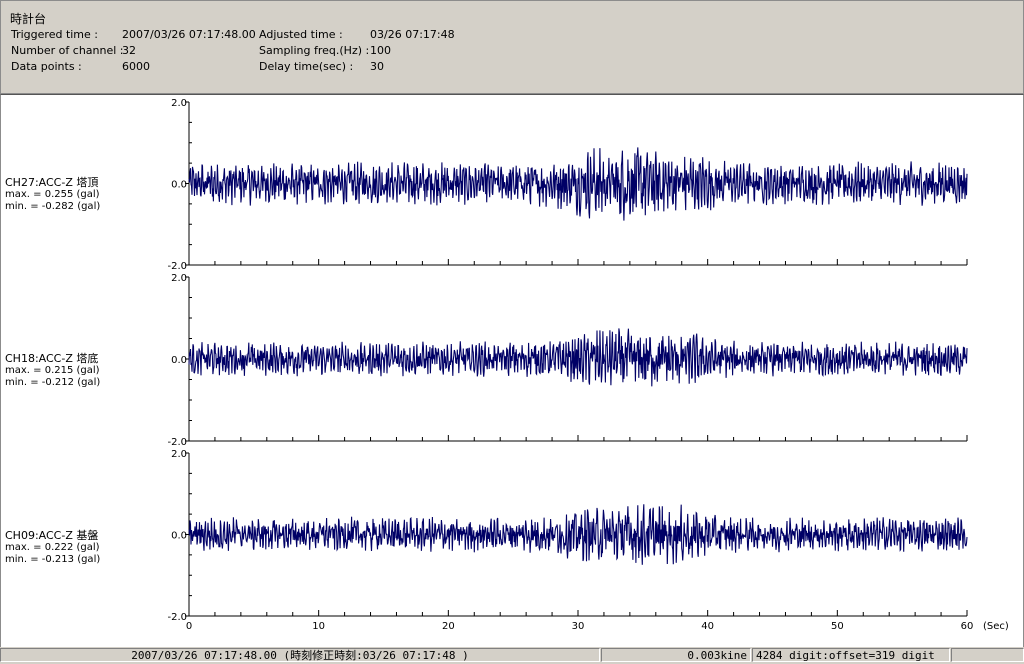 The image size is (1024, 664). I want to click on delay-time-value: 30, so click(377, 66).